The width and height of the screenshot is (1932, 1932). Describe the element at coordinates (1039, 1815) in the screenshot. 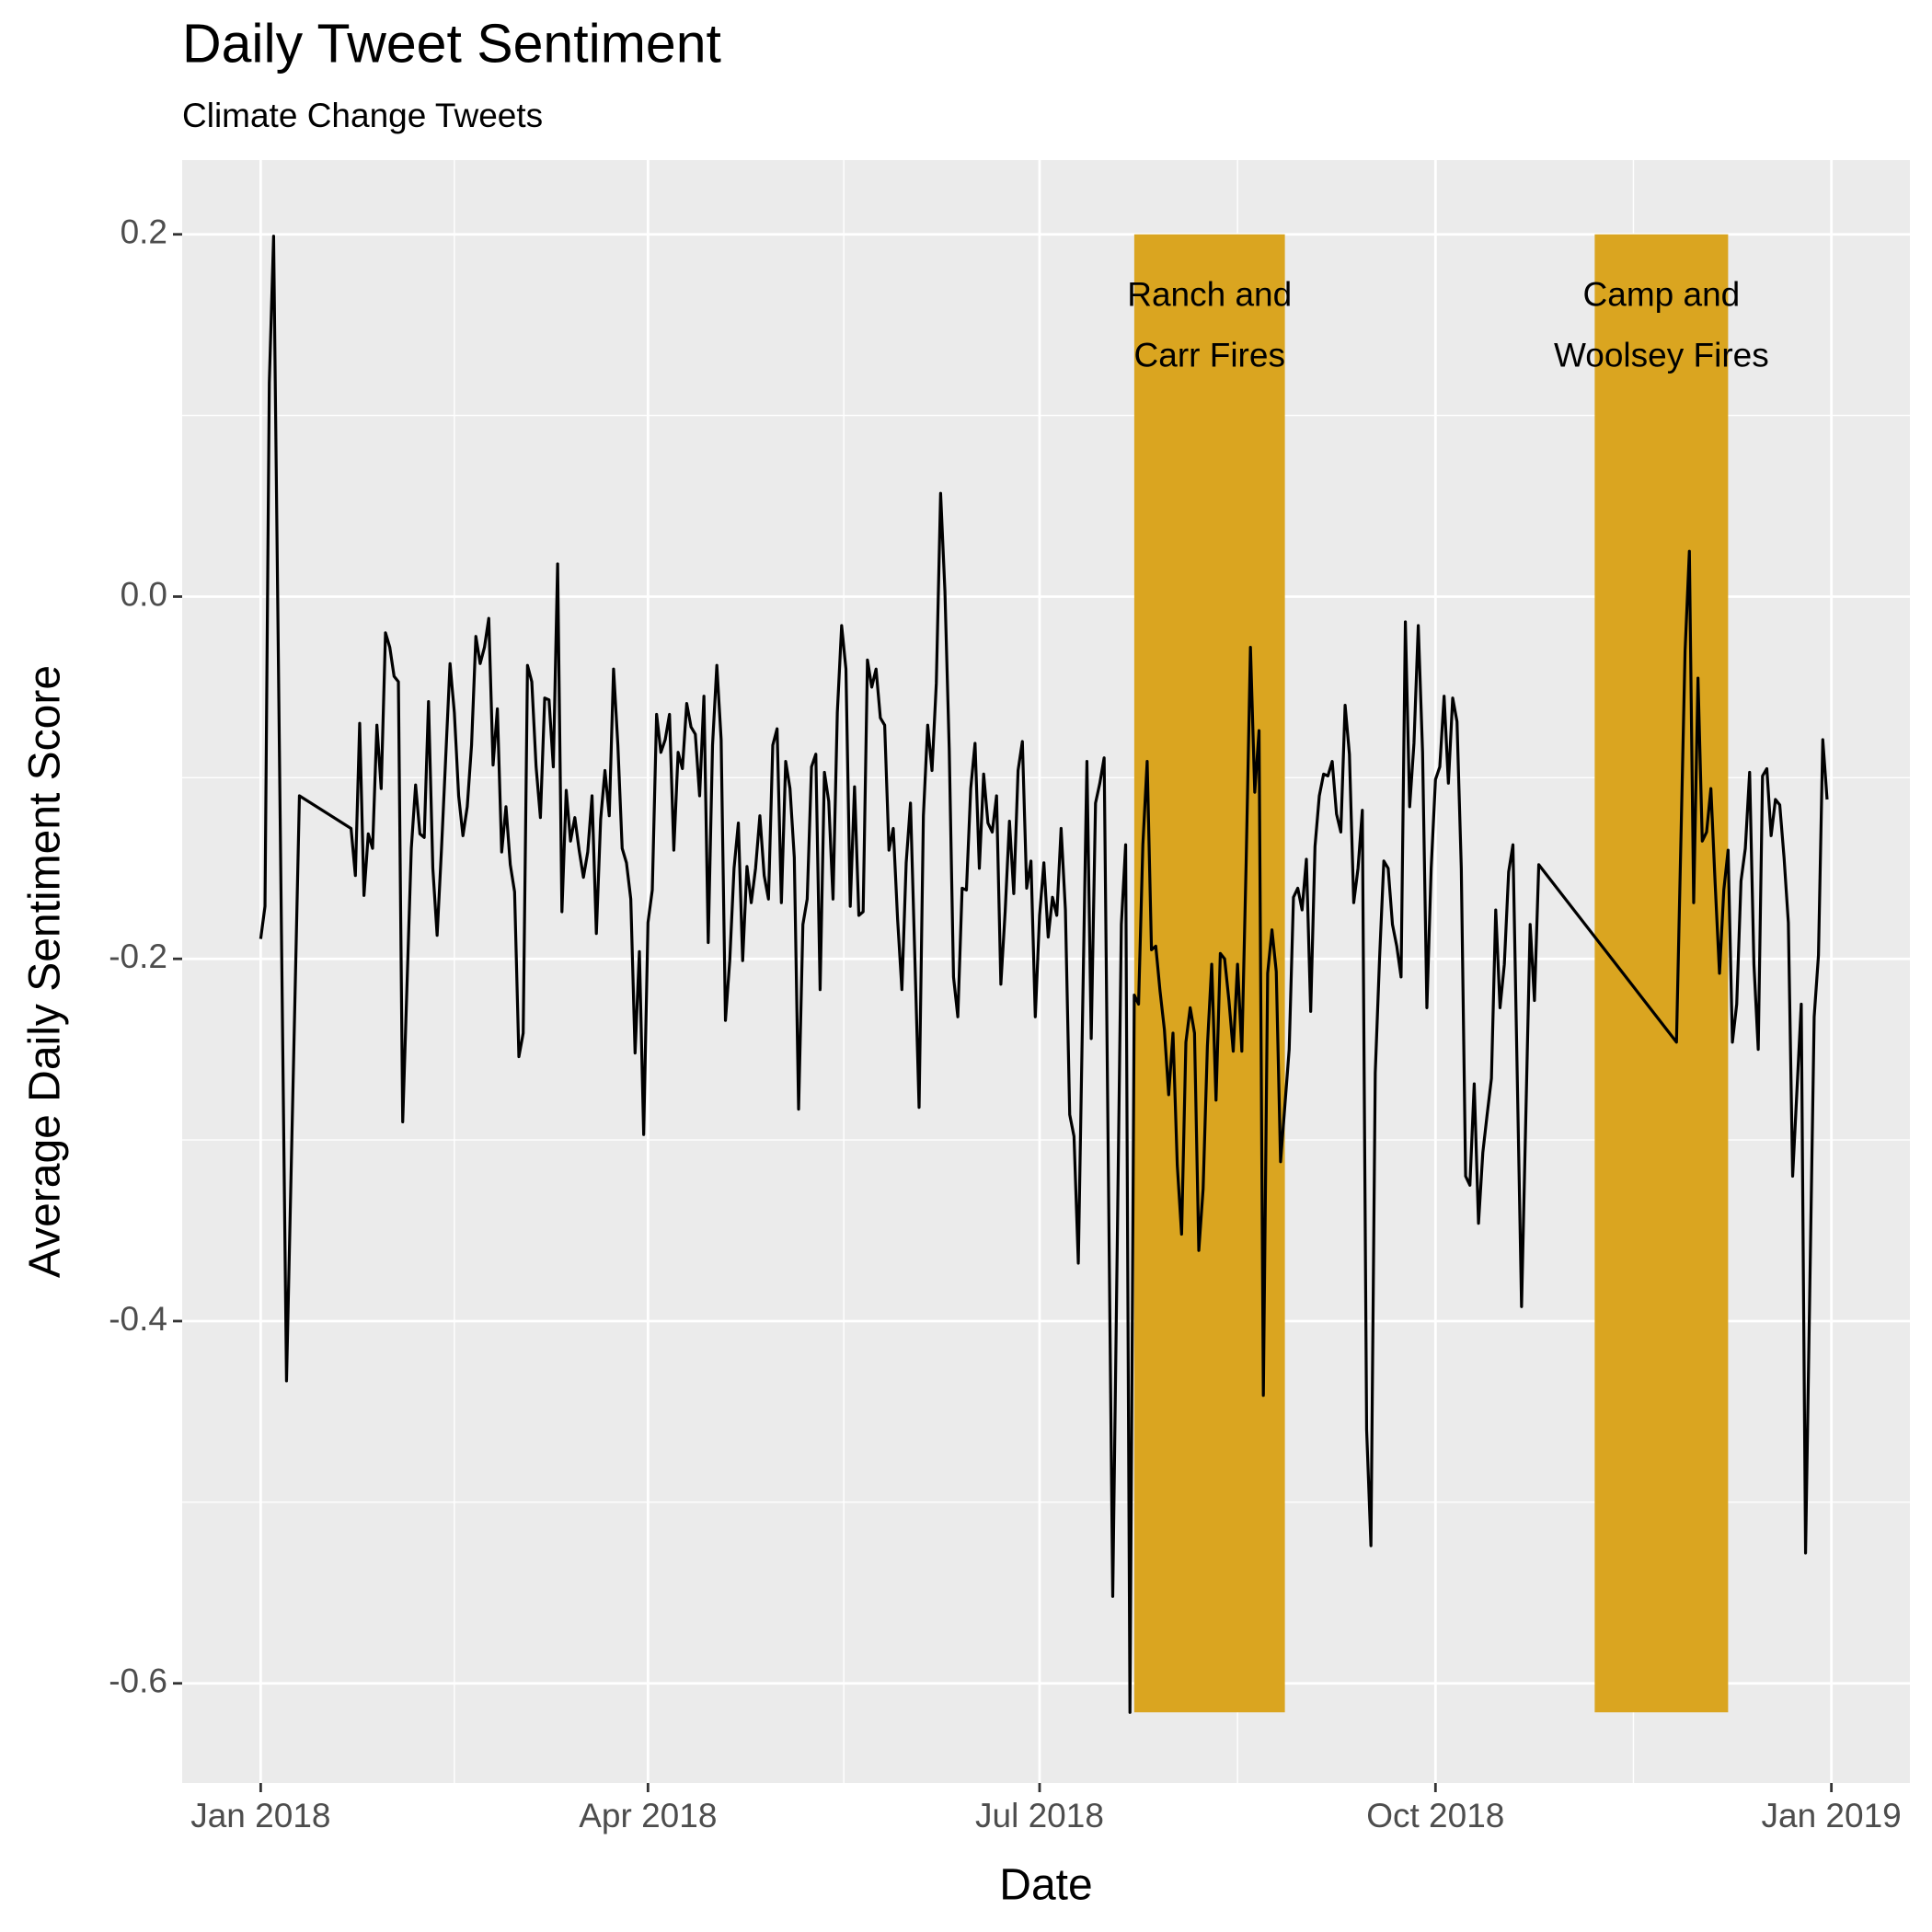

I see `x-tick-label: Jul 2018` at that location.